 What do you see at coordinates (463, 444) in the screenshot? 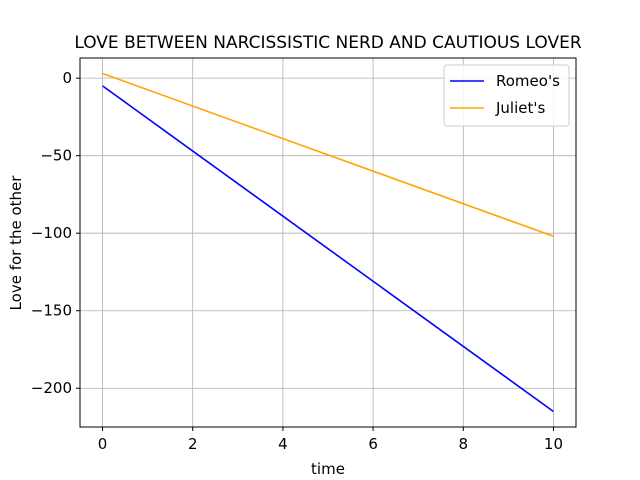
I see `x-tick-label: 8` at bounding box center [463, 444].